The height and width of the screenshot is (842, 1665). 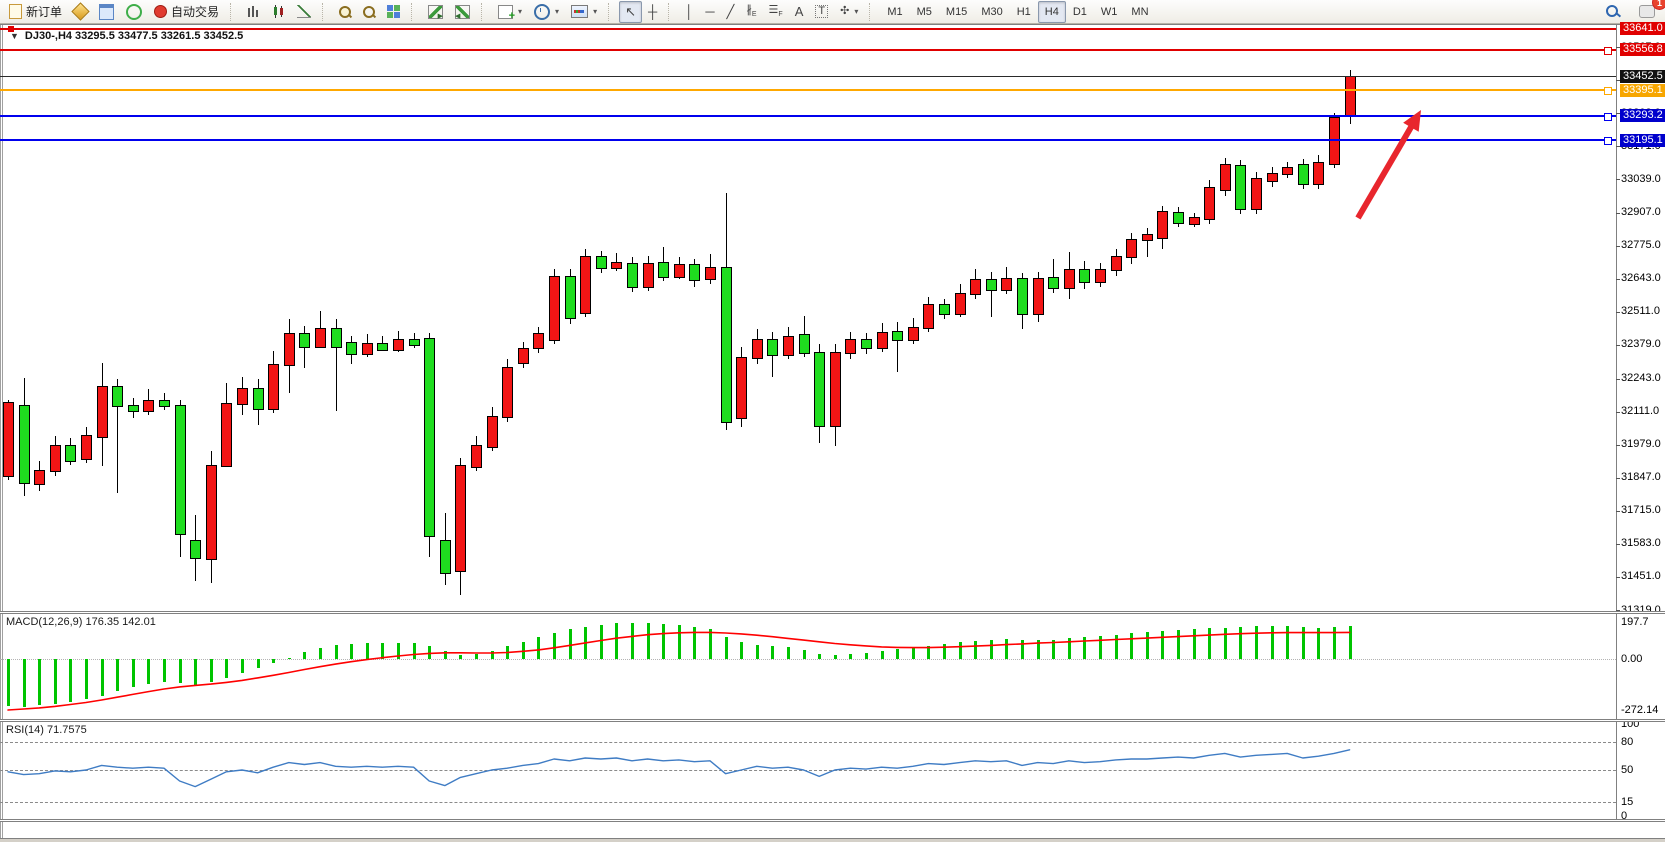 I want to click on timeframe-mn: MN, so click(x=1140, y=11).